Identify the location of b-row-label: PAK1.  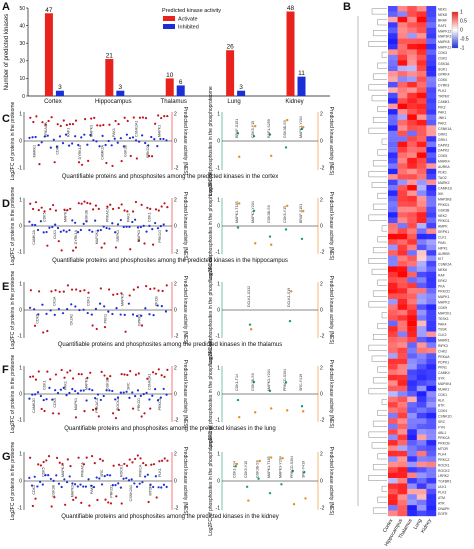
(442, 113).